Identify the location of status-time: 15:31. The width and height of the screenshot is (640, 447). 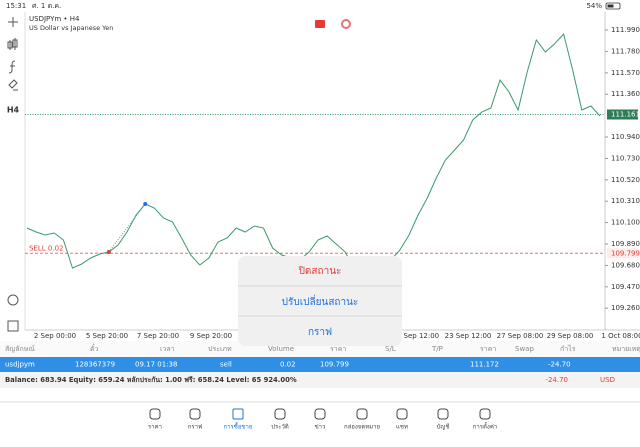
(16, 6).